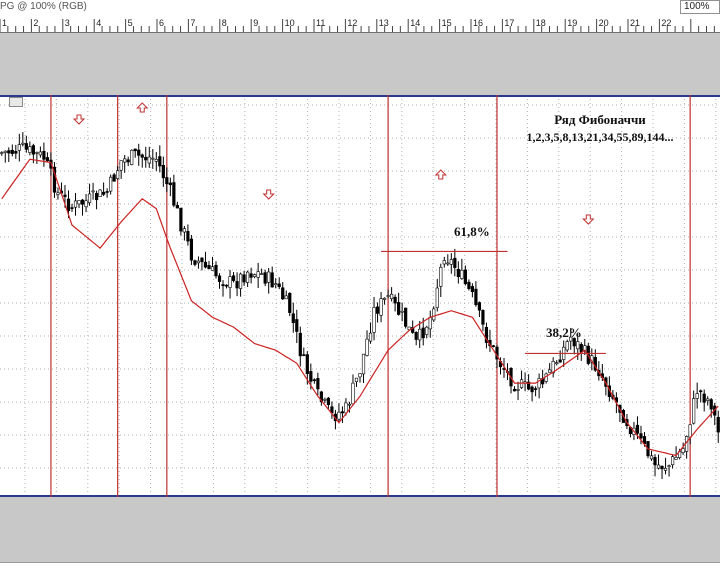 The image size is (720, 577). Describe the element at coordinates (472, 231) in the screenshot. I see `level-618-label: 61,8%` at that location.